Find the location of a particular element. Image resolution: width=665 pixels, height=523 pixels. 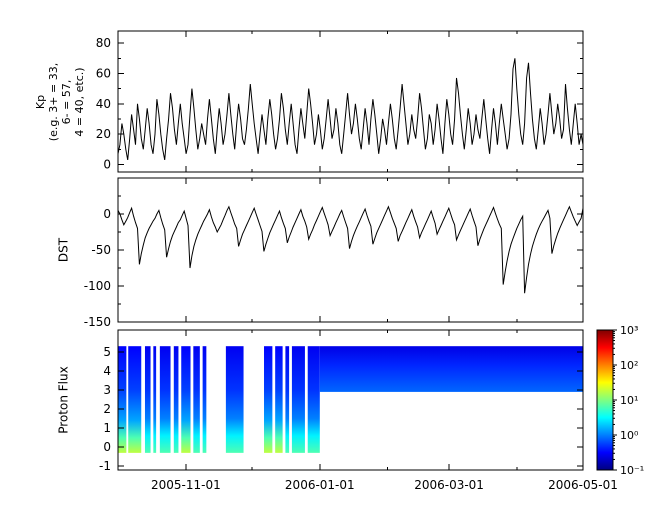

flux-ytick-label: 2 is located at coordinates (107, 409).